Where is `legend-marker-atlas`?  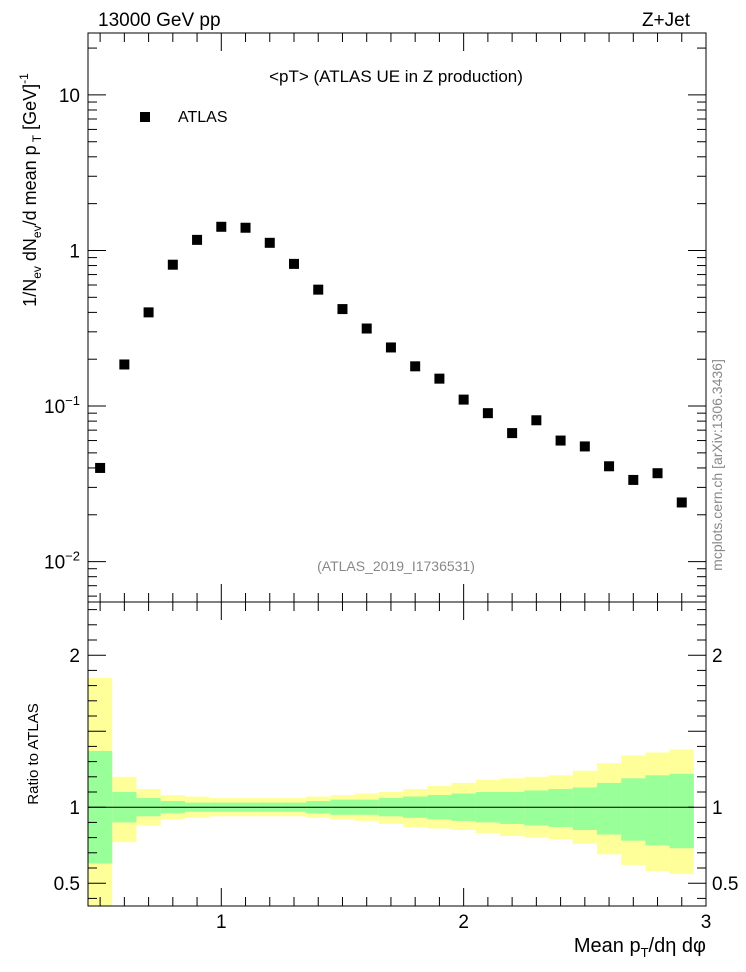
legend-marker-atlas is located at coordinates (145, 117).